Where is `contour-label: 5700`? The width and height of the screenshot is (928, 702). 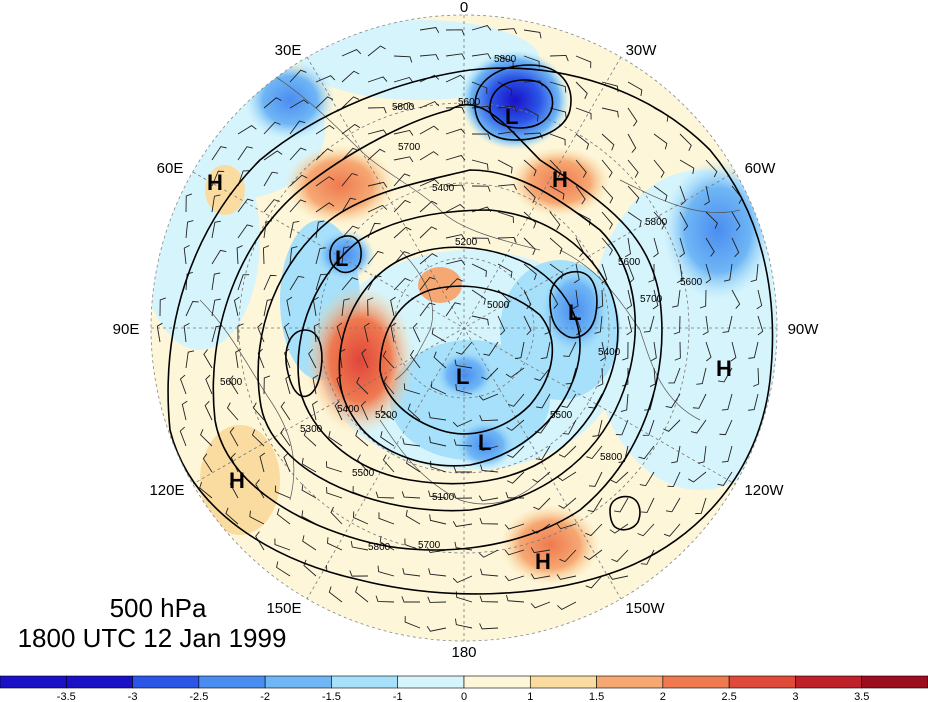
contour-label: 5700 is located at coordinates (429, 545).